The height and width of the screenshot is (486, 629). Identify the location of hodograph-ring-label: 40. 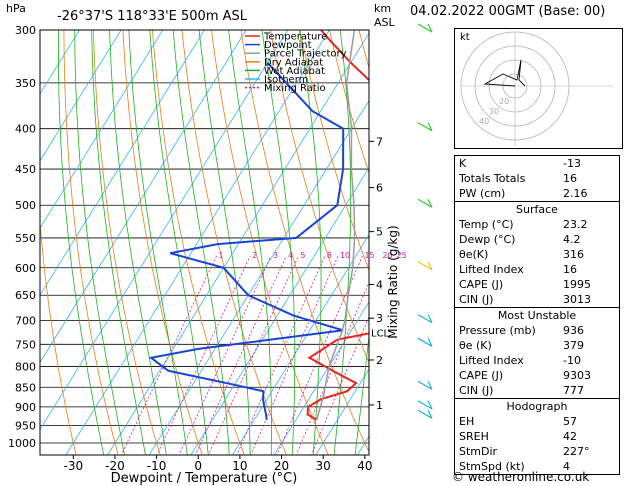
(484, 121).